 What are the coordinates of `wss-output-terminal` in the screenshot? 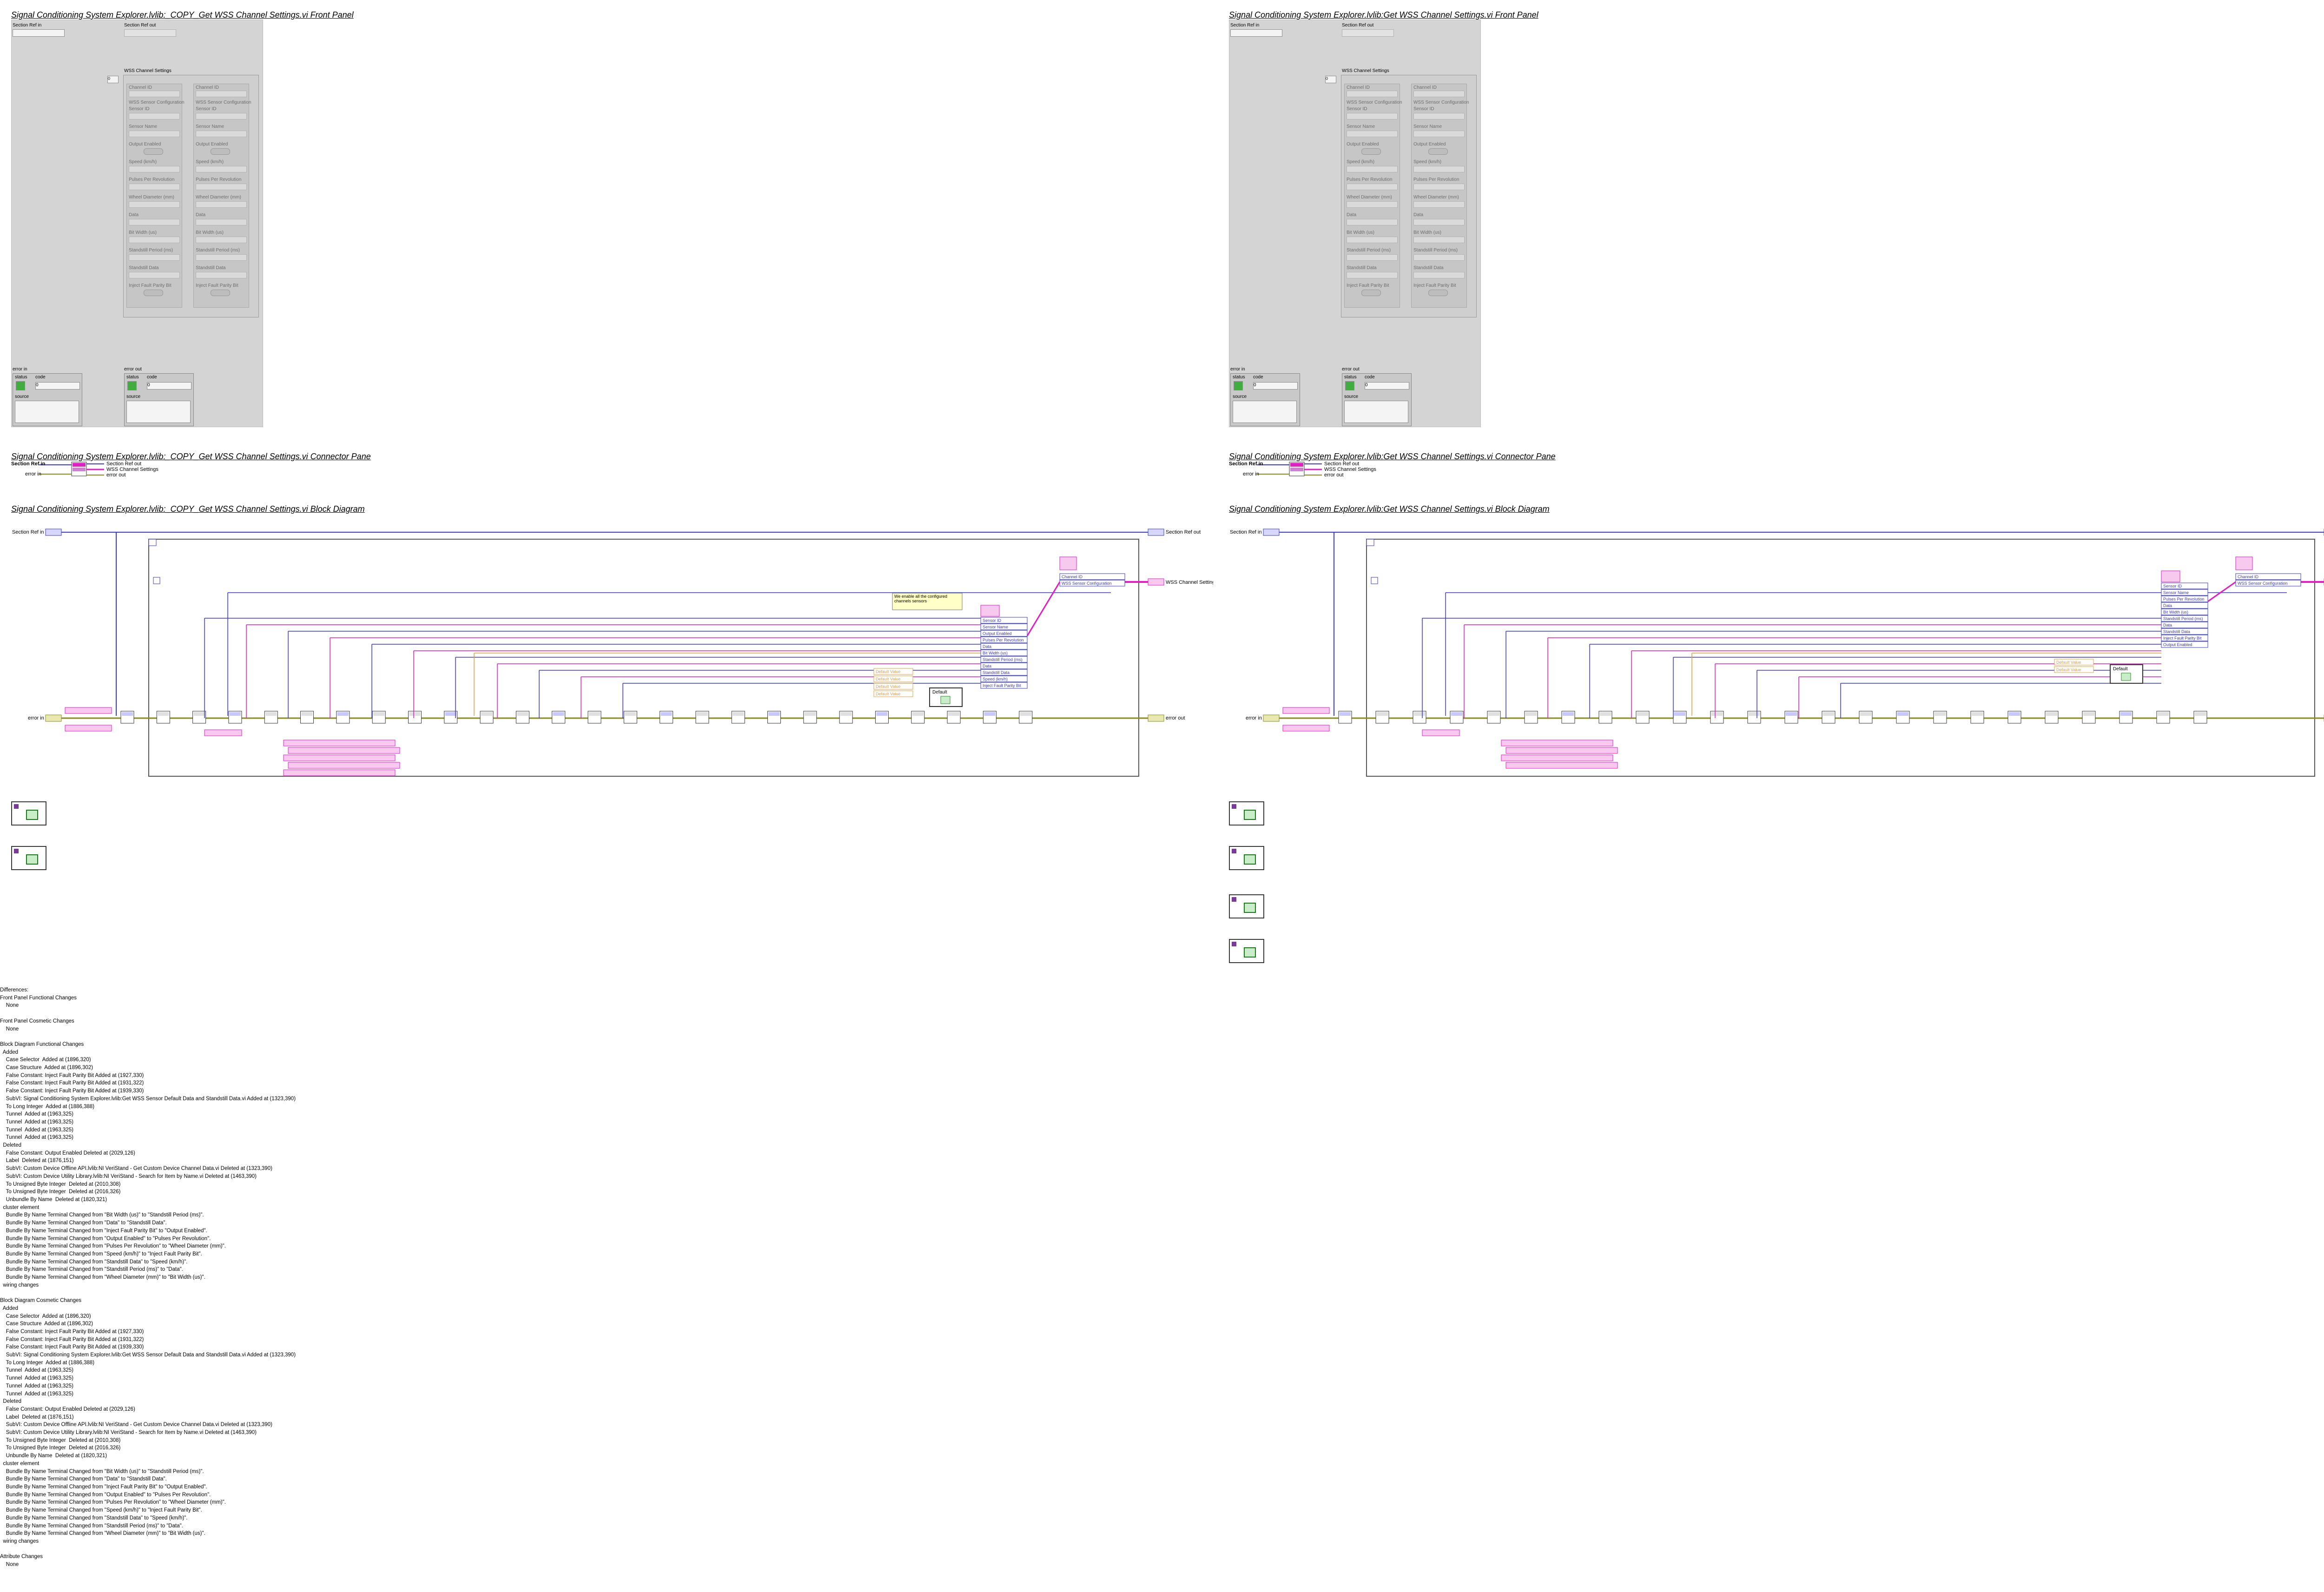 It's located at (1156, 582).